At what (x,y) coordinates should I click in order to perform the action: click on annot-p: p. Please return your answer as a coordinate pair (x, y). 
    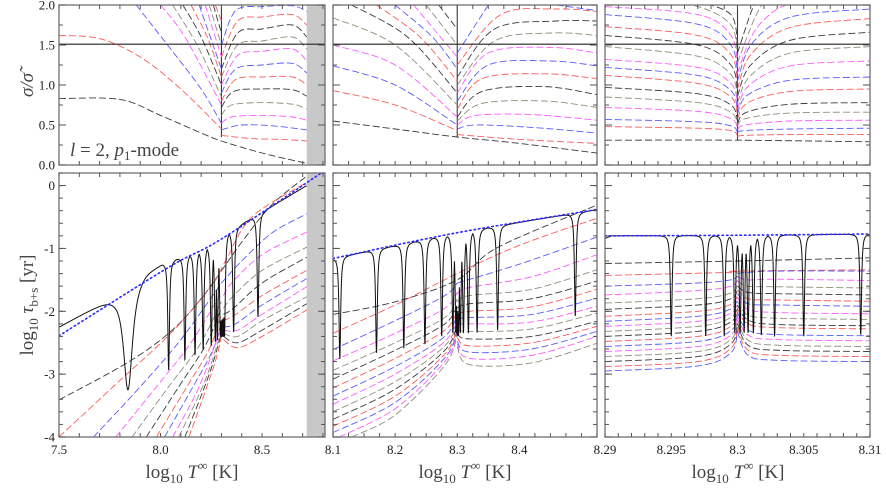
    Looking at the image, I should click on (119, 150).